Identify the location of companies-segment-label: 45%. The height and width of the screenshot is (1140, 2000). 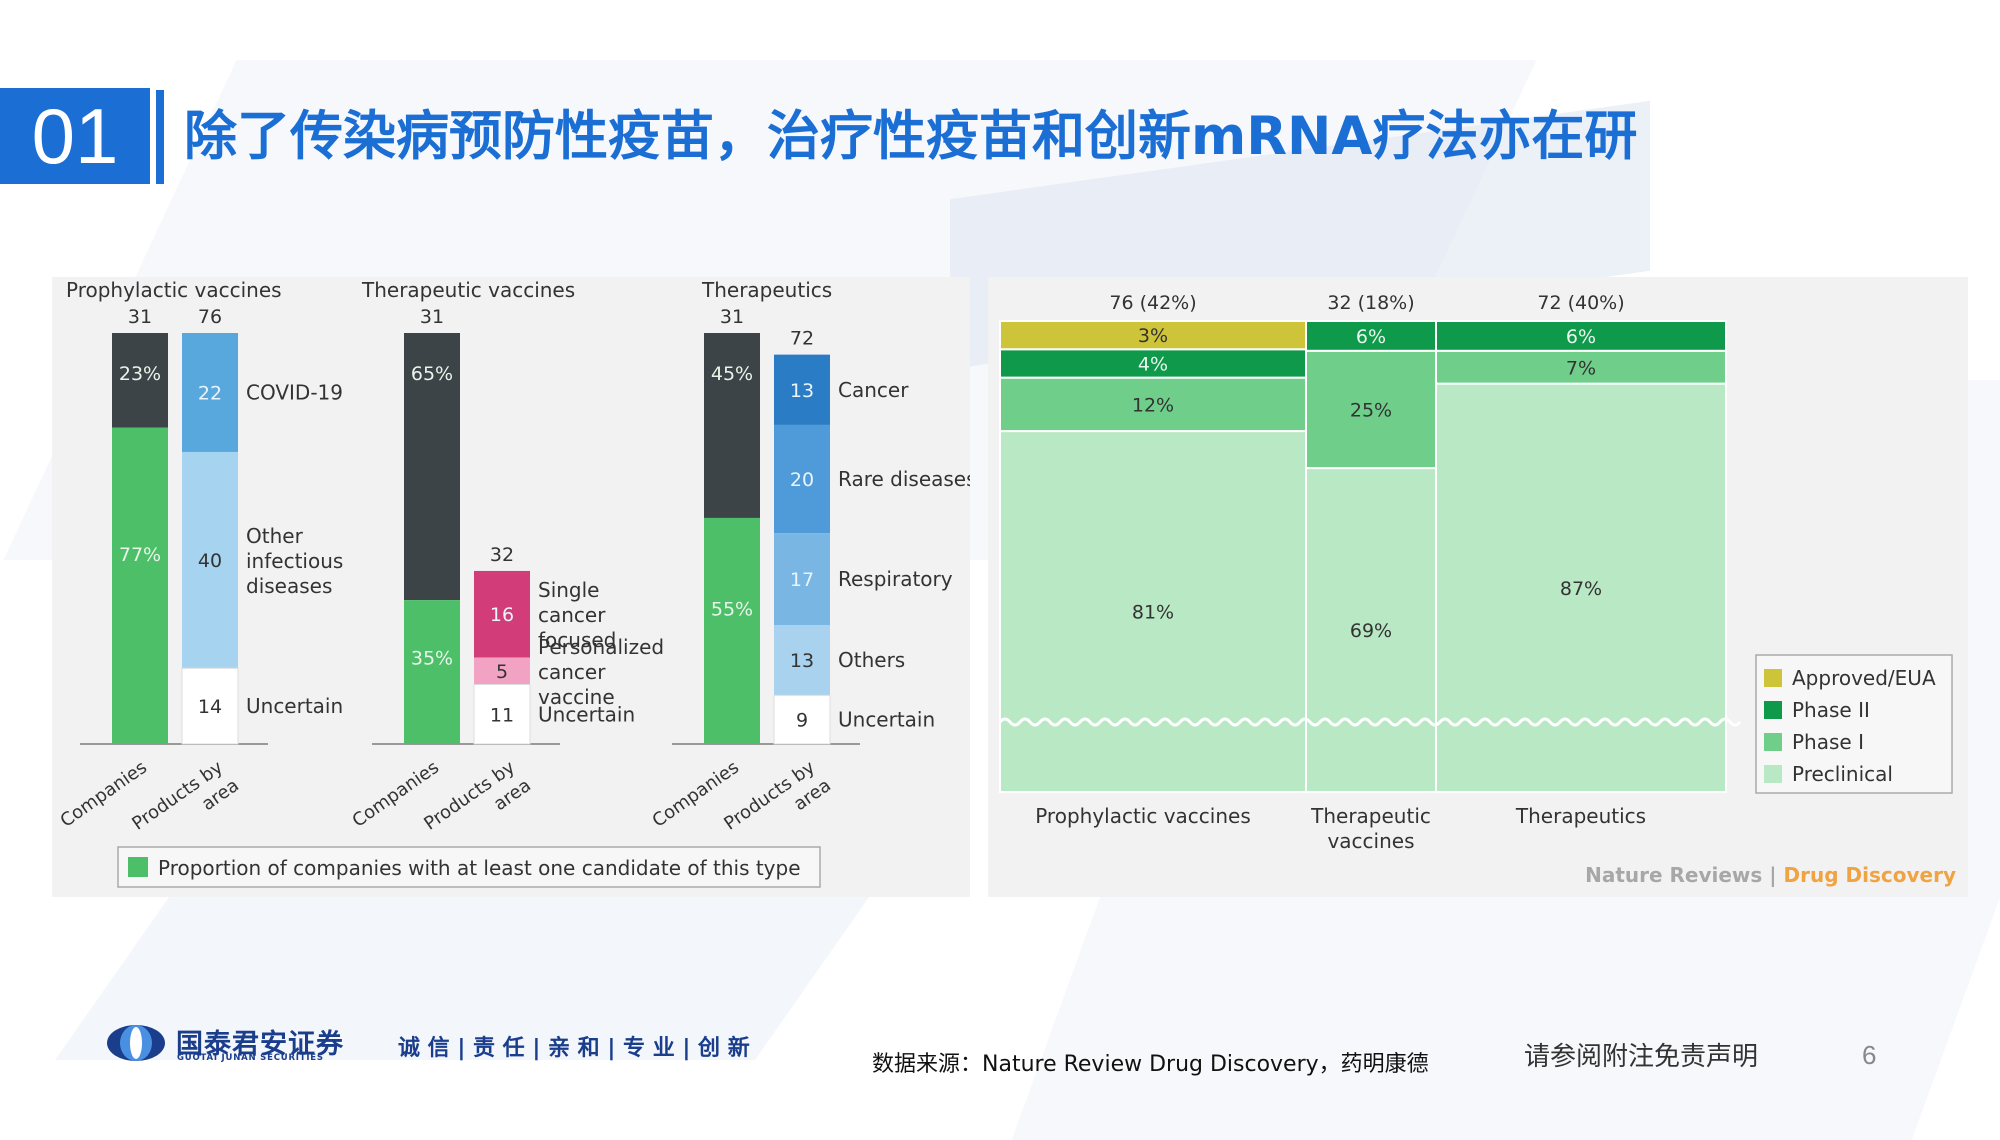
(732, 374).